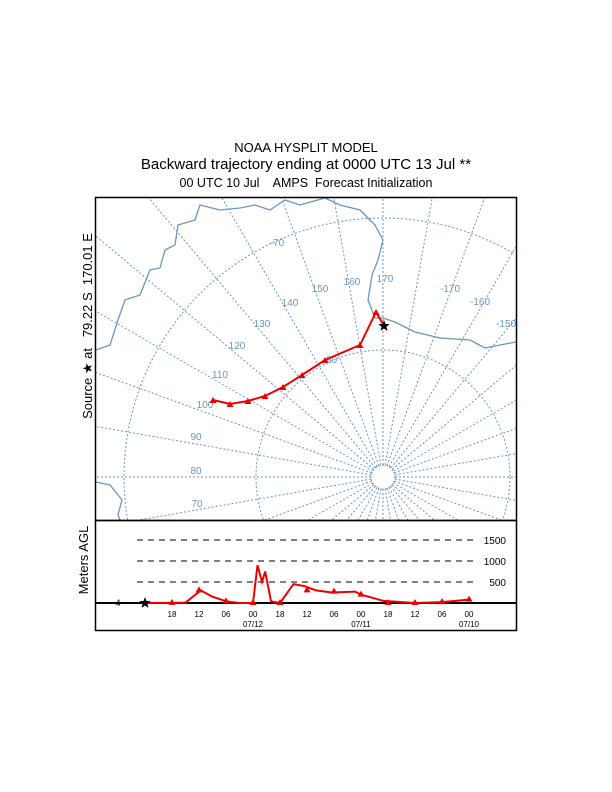 Image resolution: width=612 pixels, height=792 pixels. I want to click on longitude-label: 70, so click(197, 504).